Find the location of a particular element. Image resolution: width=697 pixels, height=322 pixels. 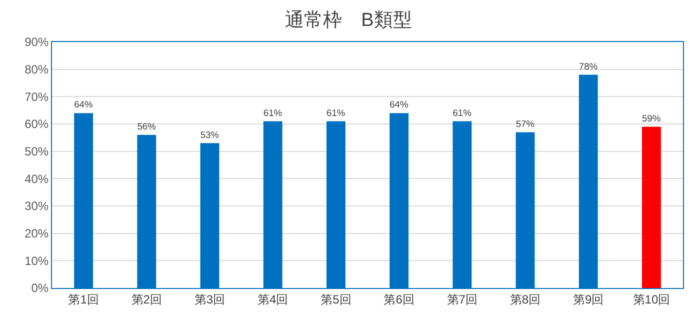

data-label: 57% is located at coordinates (525, 123).